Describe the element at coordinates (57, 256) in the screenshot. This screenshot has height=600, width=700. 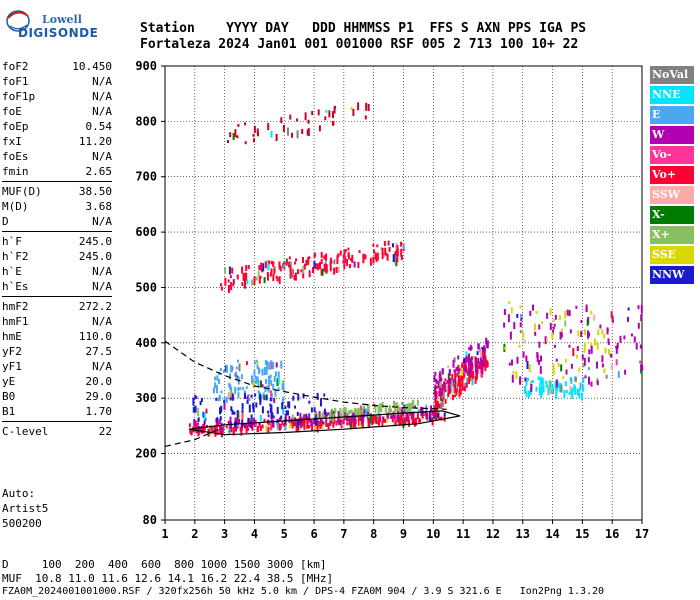
I see `param-row: h`F2 245.0` at that location.